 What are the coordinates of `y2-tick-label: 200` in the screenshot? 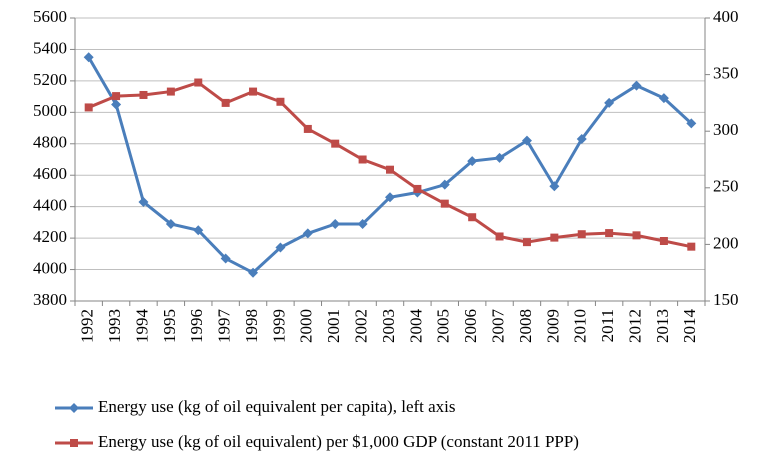 It's located at (726, 242).